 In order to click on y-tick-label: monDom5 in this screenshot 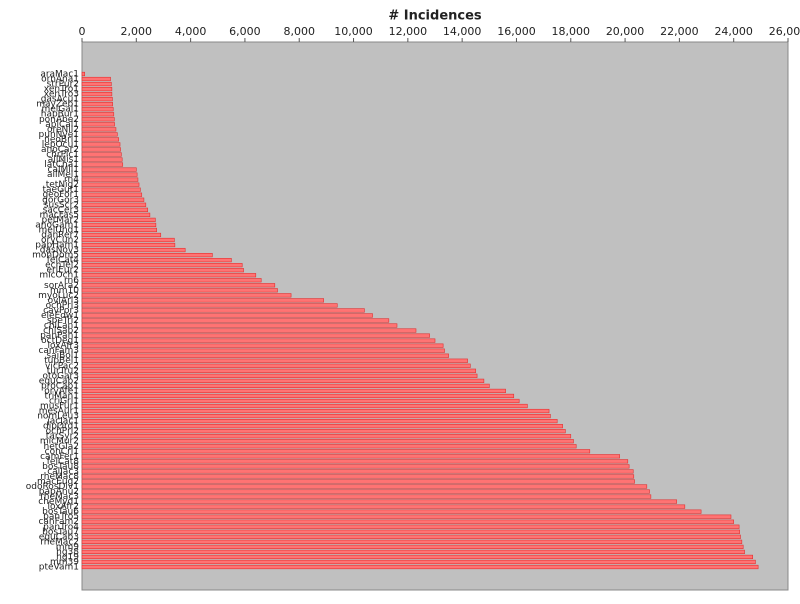, I will do `click(55, 256)`.